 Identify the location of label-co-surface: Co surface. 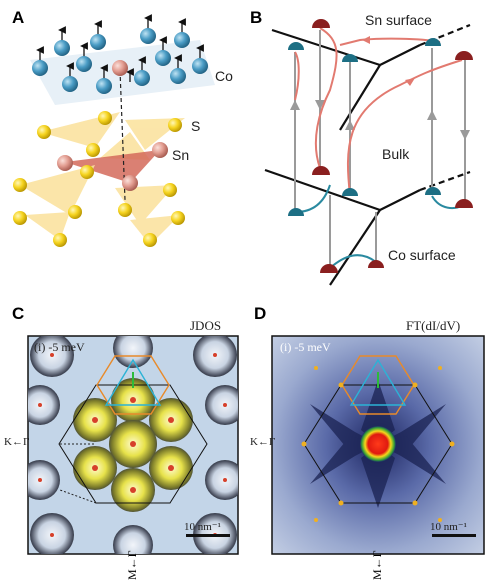
(422, 255).